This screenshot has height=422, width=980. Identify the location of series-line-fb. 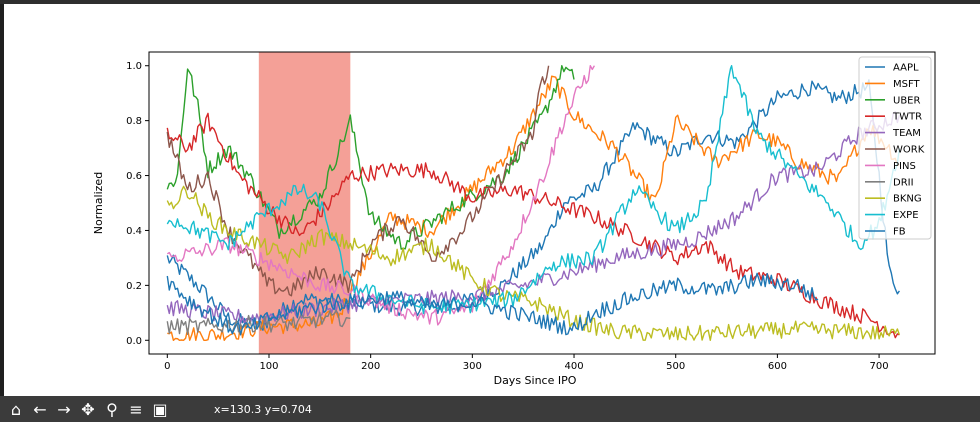
(492, 304).